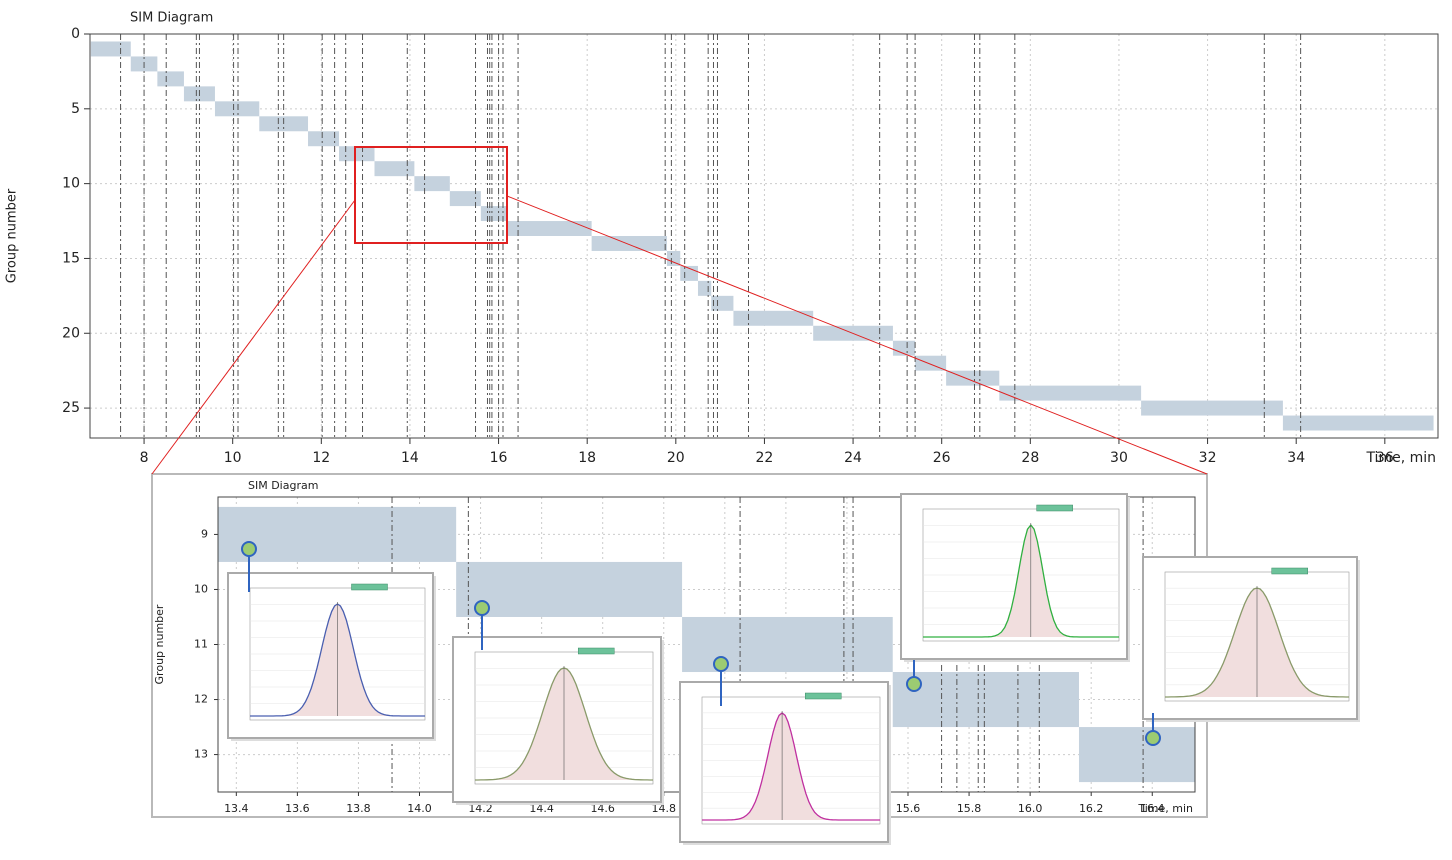 This screenshot has height=860, width=1452. I want to click on x-tick-label: 14, so click(410, 458).